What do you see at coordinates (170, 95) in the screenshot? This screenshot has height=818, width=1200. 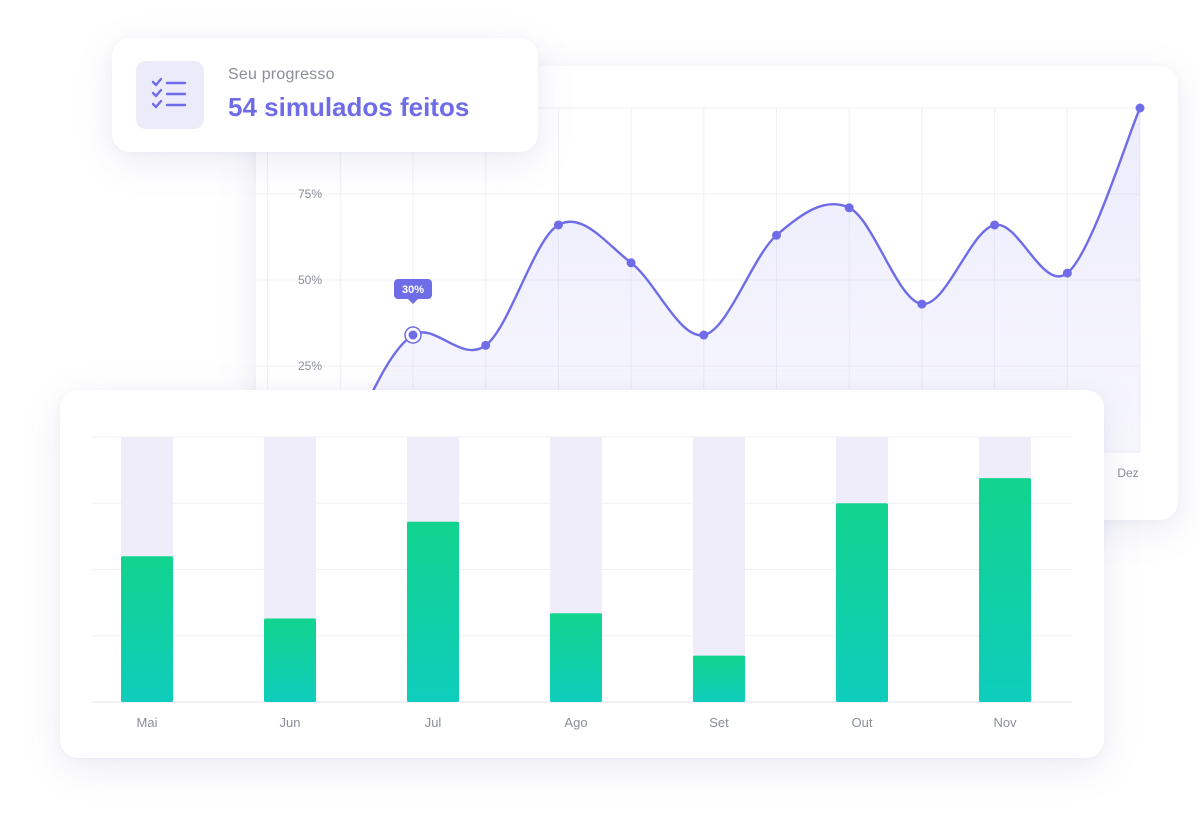 I see `checklist-icon` at bounding box center [170, 95].